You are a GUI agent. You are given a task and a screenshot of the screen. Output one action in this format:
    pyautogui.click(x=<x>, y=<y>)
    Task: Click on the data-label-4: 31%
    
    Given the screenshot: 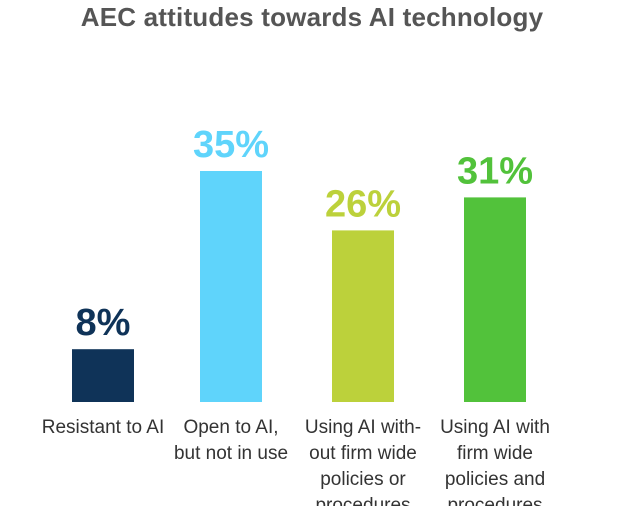 What is the action you would take?
    pyautogui.click(x=495, y=171)
    